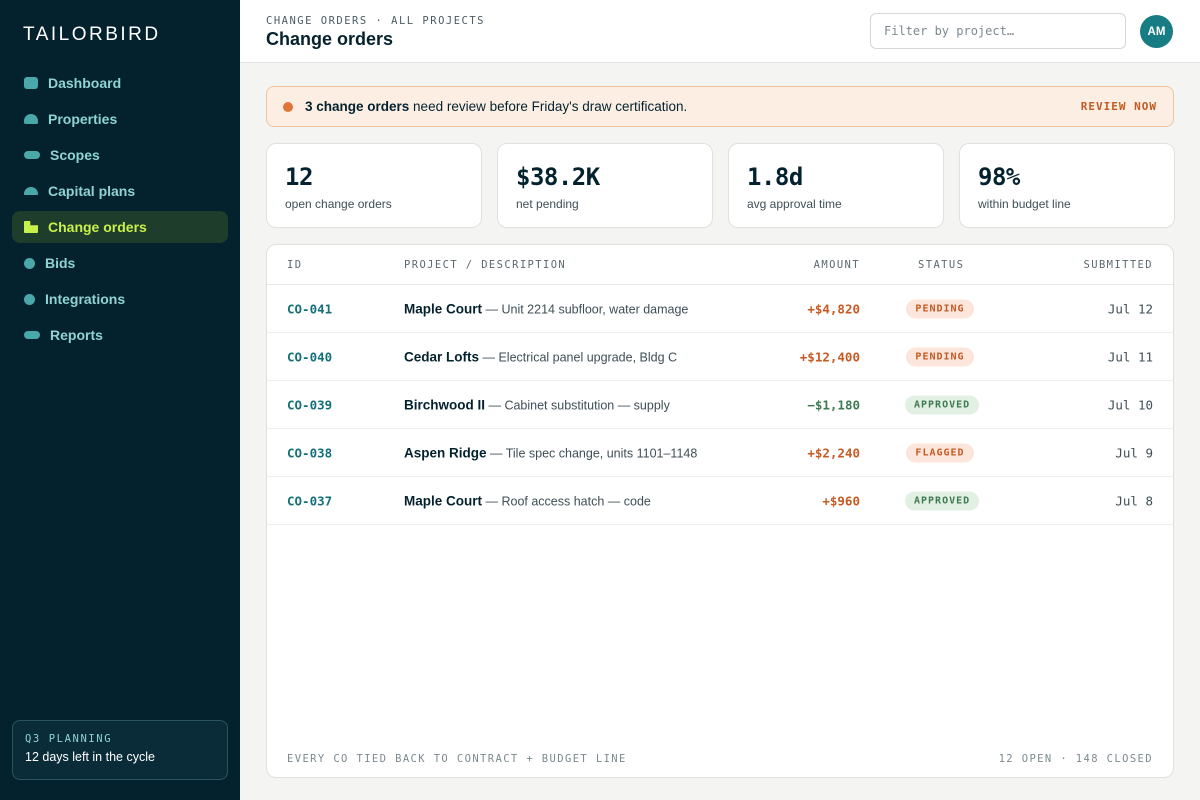  I want to click on stat-value: 12, so click(299, 177).